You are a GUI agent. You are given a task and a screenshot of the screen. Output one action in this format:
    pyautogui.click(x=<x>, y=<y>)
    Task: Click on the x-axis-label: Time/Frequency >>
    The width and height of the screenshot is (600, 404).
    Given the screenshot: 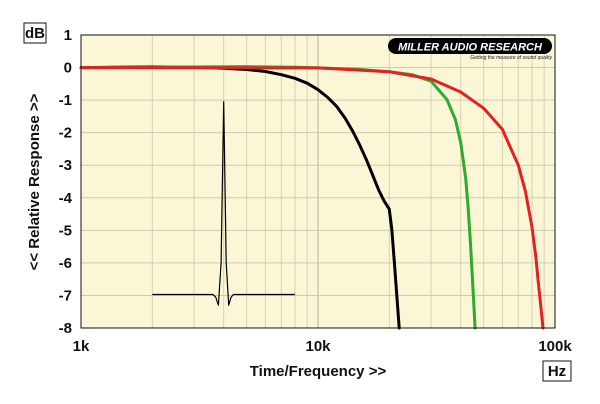 What is the action you would take?
    pyautogui.click(x=318, y=371)
    